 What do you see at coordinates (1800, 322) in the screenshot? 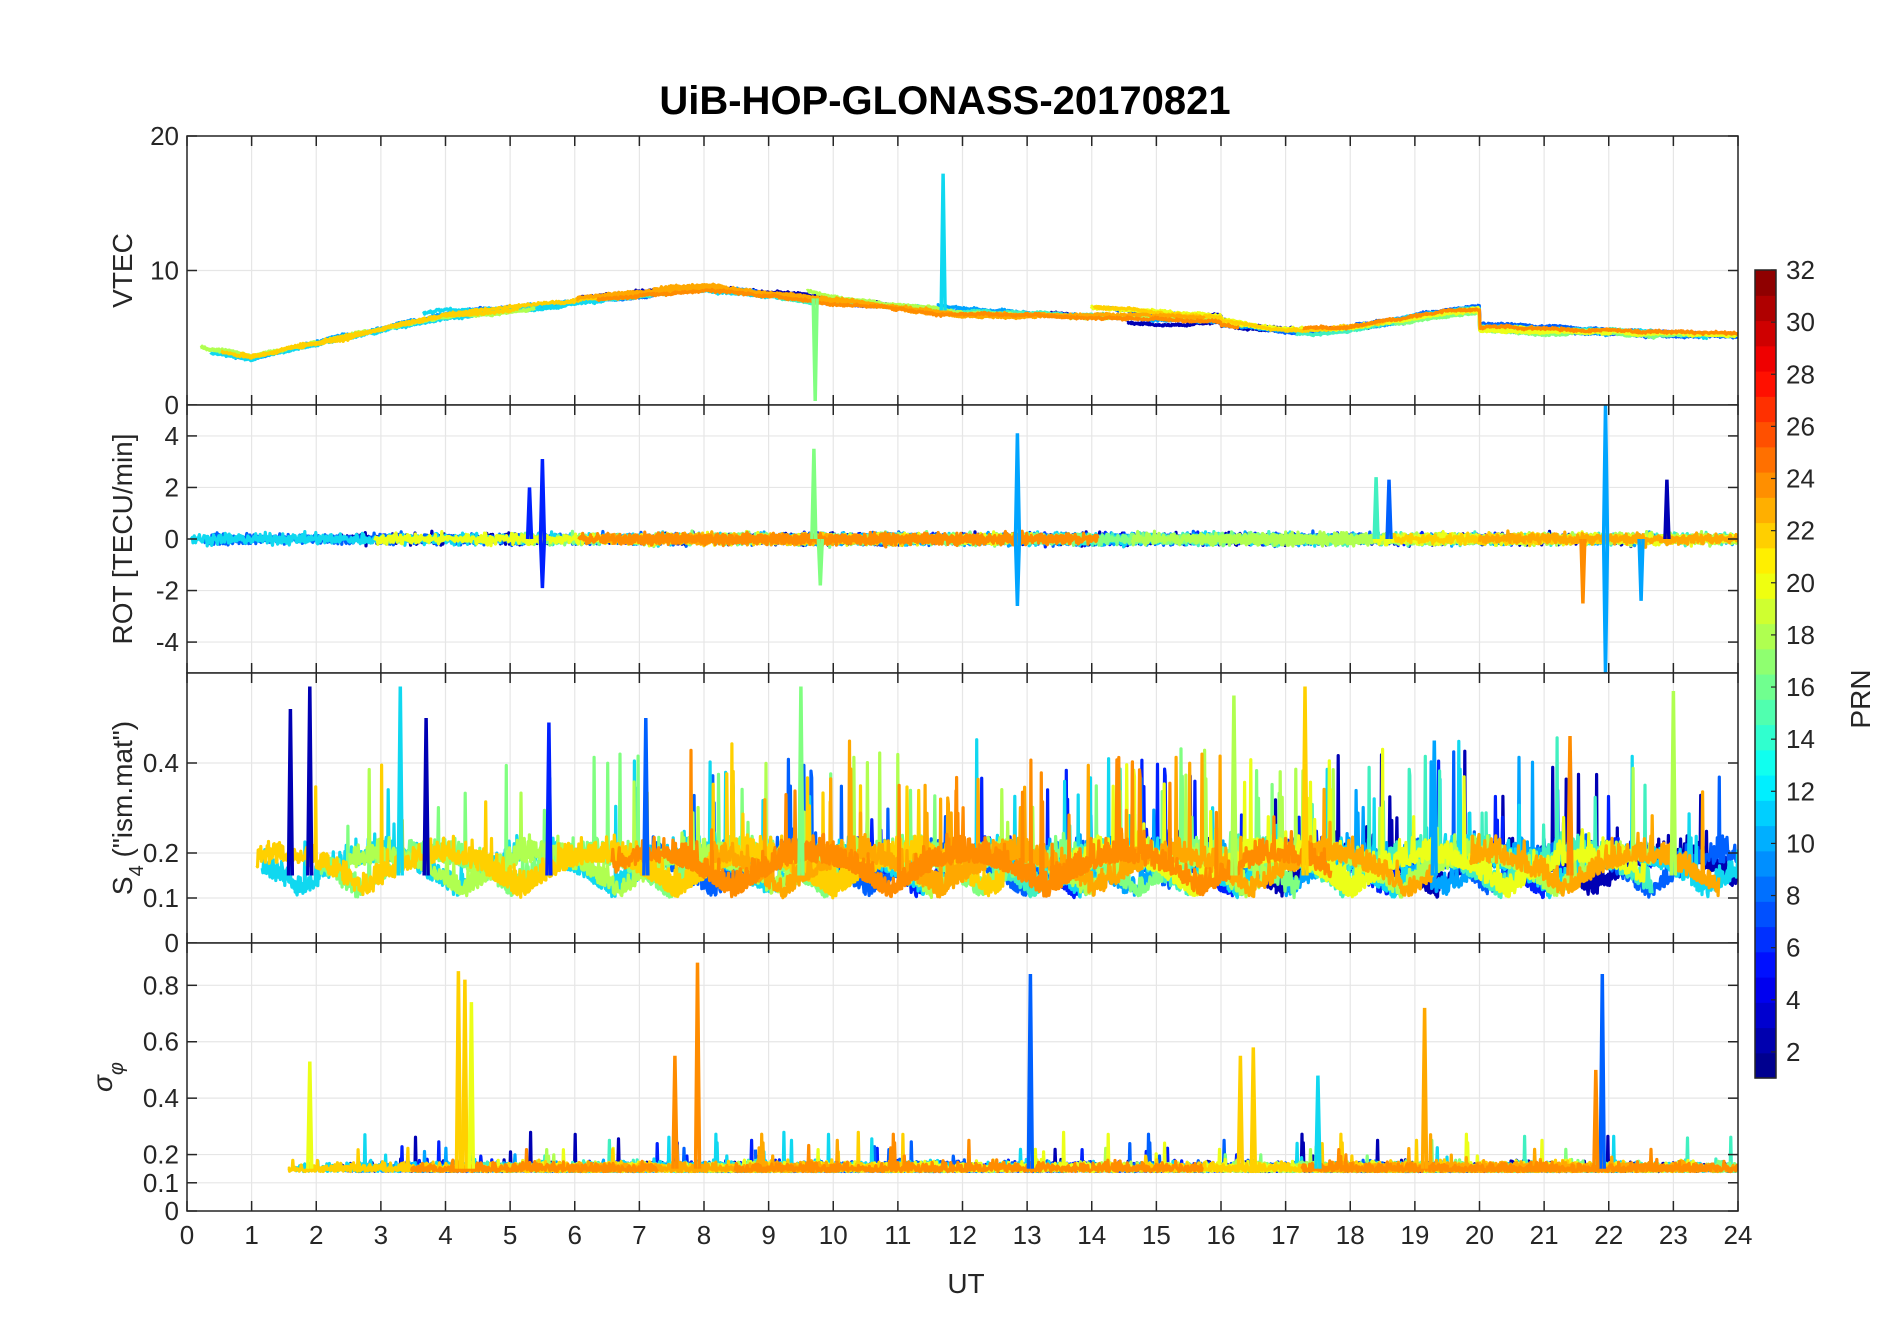
I see `colorbar-tick-label: 30` at bounding box center [1800, 322].